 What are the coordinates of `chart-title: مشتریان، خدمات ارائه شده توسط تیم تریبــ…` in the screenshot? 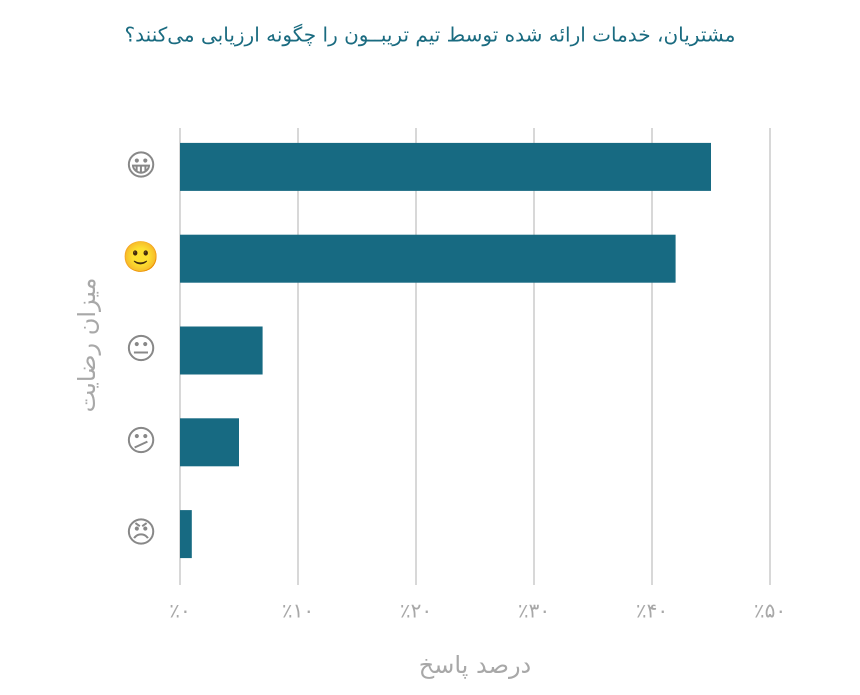 It's located at (430, 35).